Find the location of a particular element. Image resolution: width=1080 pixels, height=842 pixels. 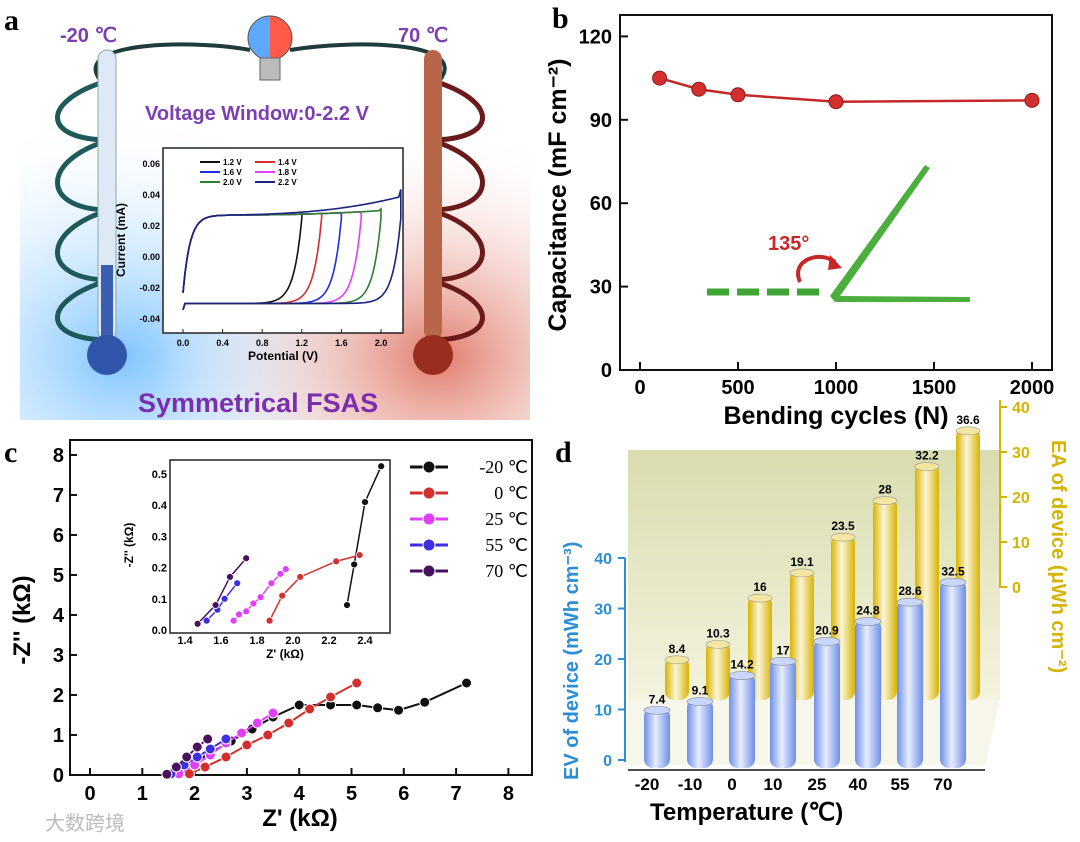

legend-label: 25 ℃ is located at coordinates (506, 519).